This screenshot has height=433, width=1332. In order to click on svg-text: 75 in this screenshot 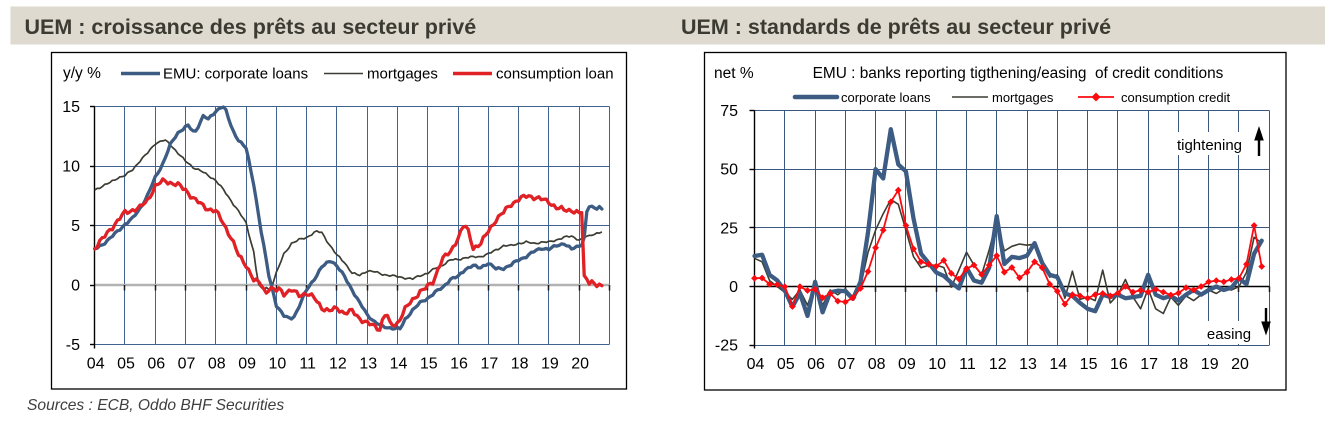, I will do `click(729, 111)`.